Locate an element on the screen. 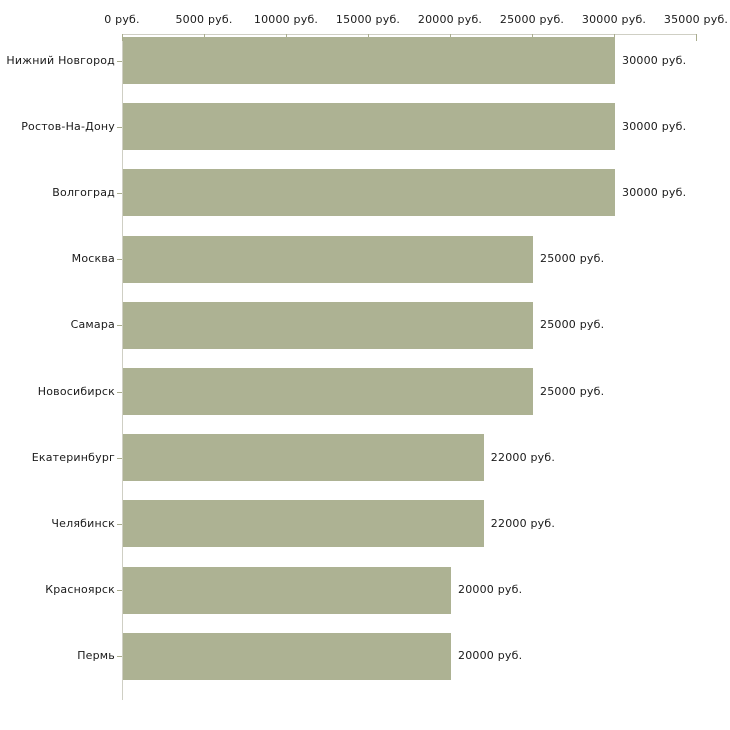 This screenshot has width=730, height=730. x-axis-tick-label: 5000 руб. is located at coordinates (204, 19).